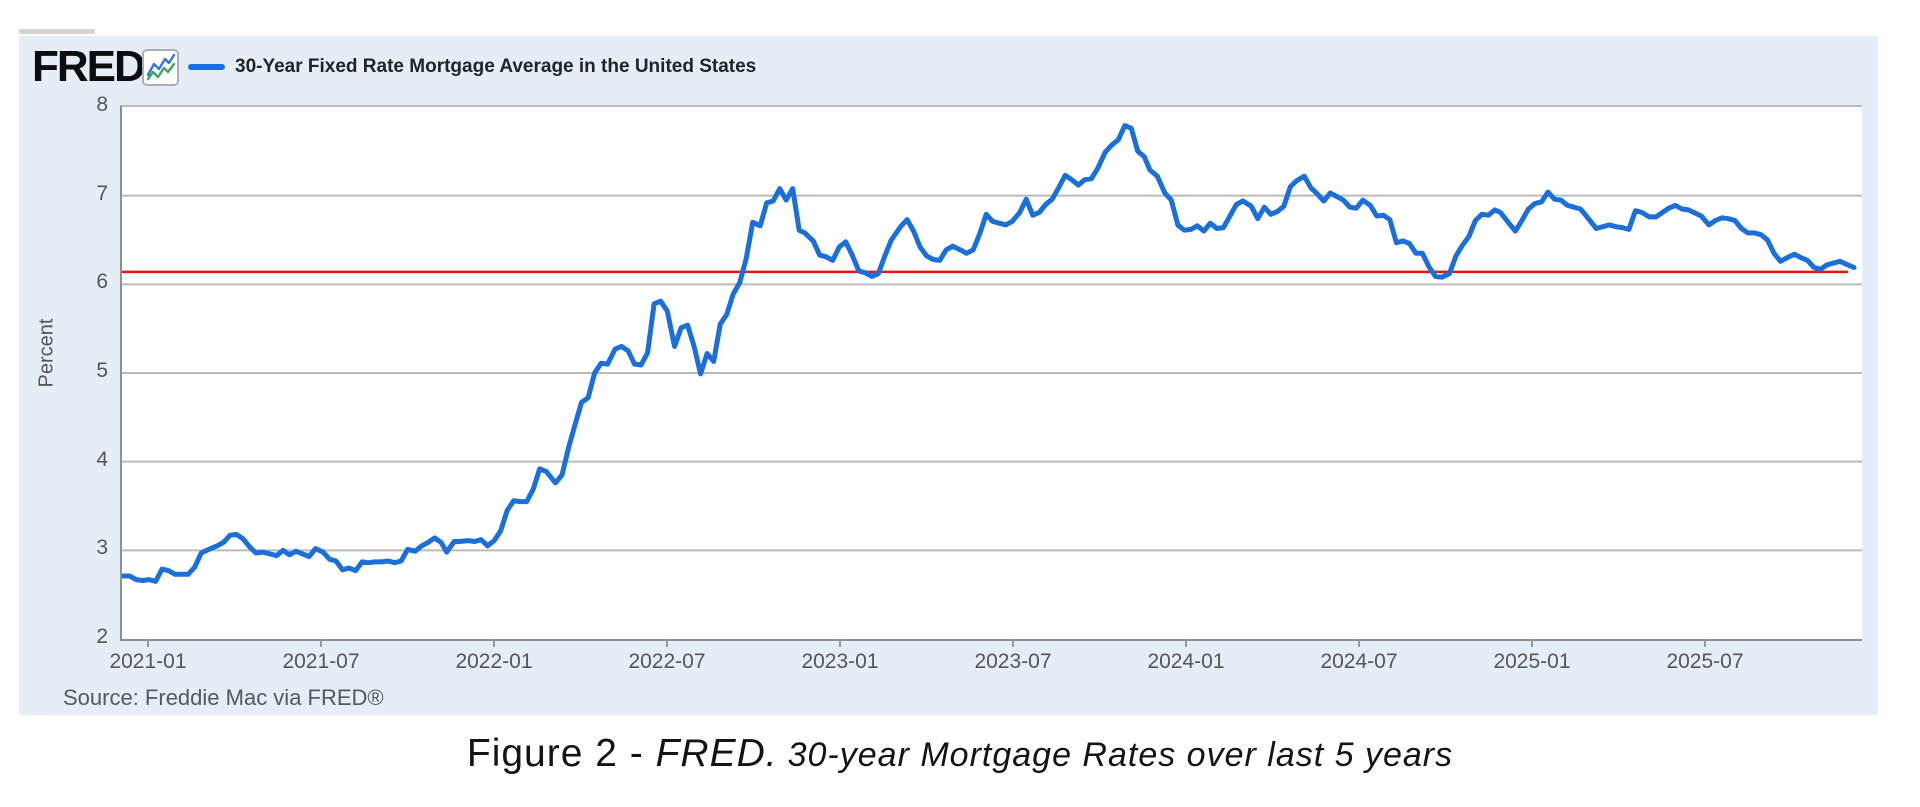  What do you see at coordinates (561, 753) in the screenshot?
I see `caption-prefix: Figure 2 -` at bounding box center [561, 753].